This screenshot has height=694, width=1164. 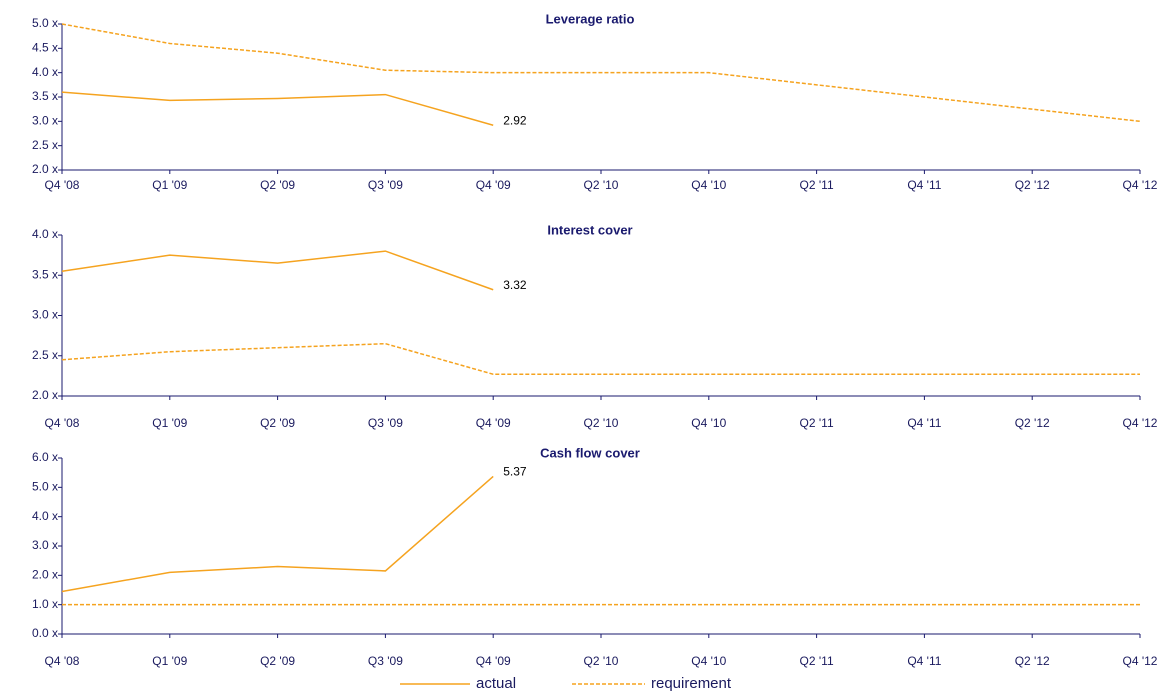 I want to click on chart-title: Interest cover, so click(x=589, y=229).